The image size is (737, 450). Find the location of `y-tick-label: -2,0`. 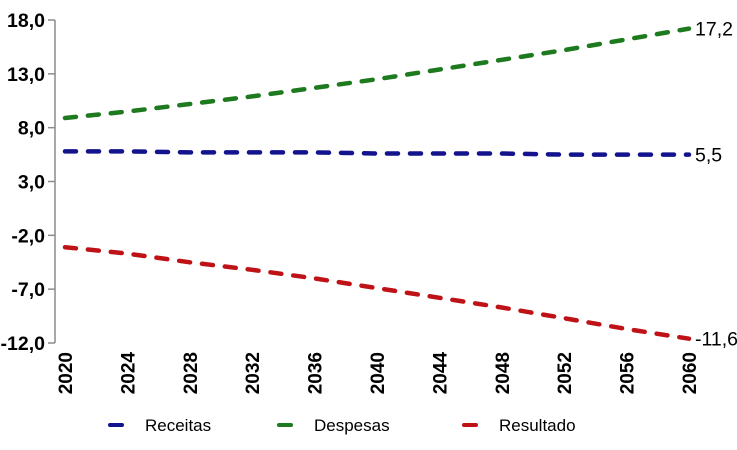

y-tick-label: -2,0 is located at coordinates (28, 236).